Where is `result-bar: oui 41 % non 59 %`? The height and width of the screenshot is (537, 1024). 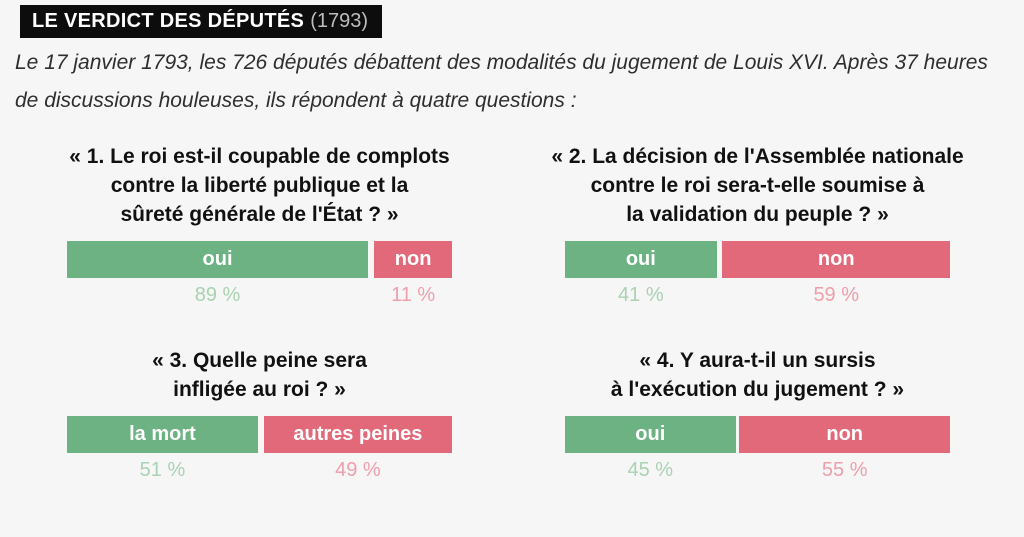 result-bar: oui 41 % non 59 % is located at coordinates (757, 273).